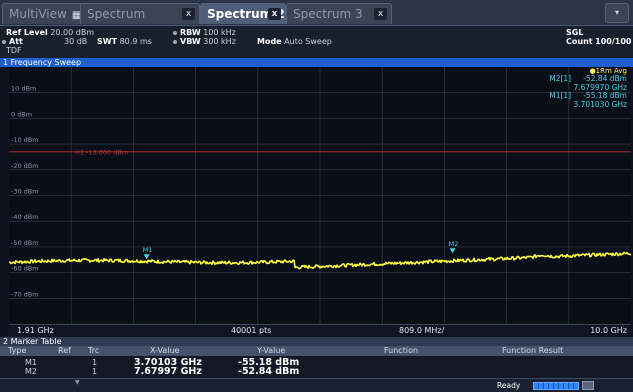 The width and height of the screenshot is (633, 392). I want to click on col-y-value: Y-Value, so click(271, 350).